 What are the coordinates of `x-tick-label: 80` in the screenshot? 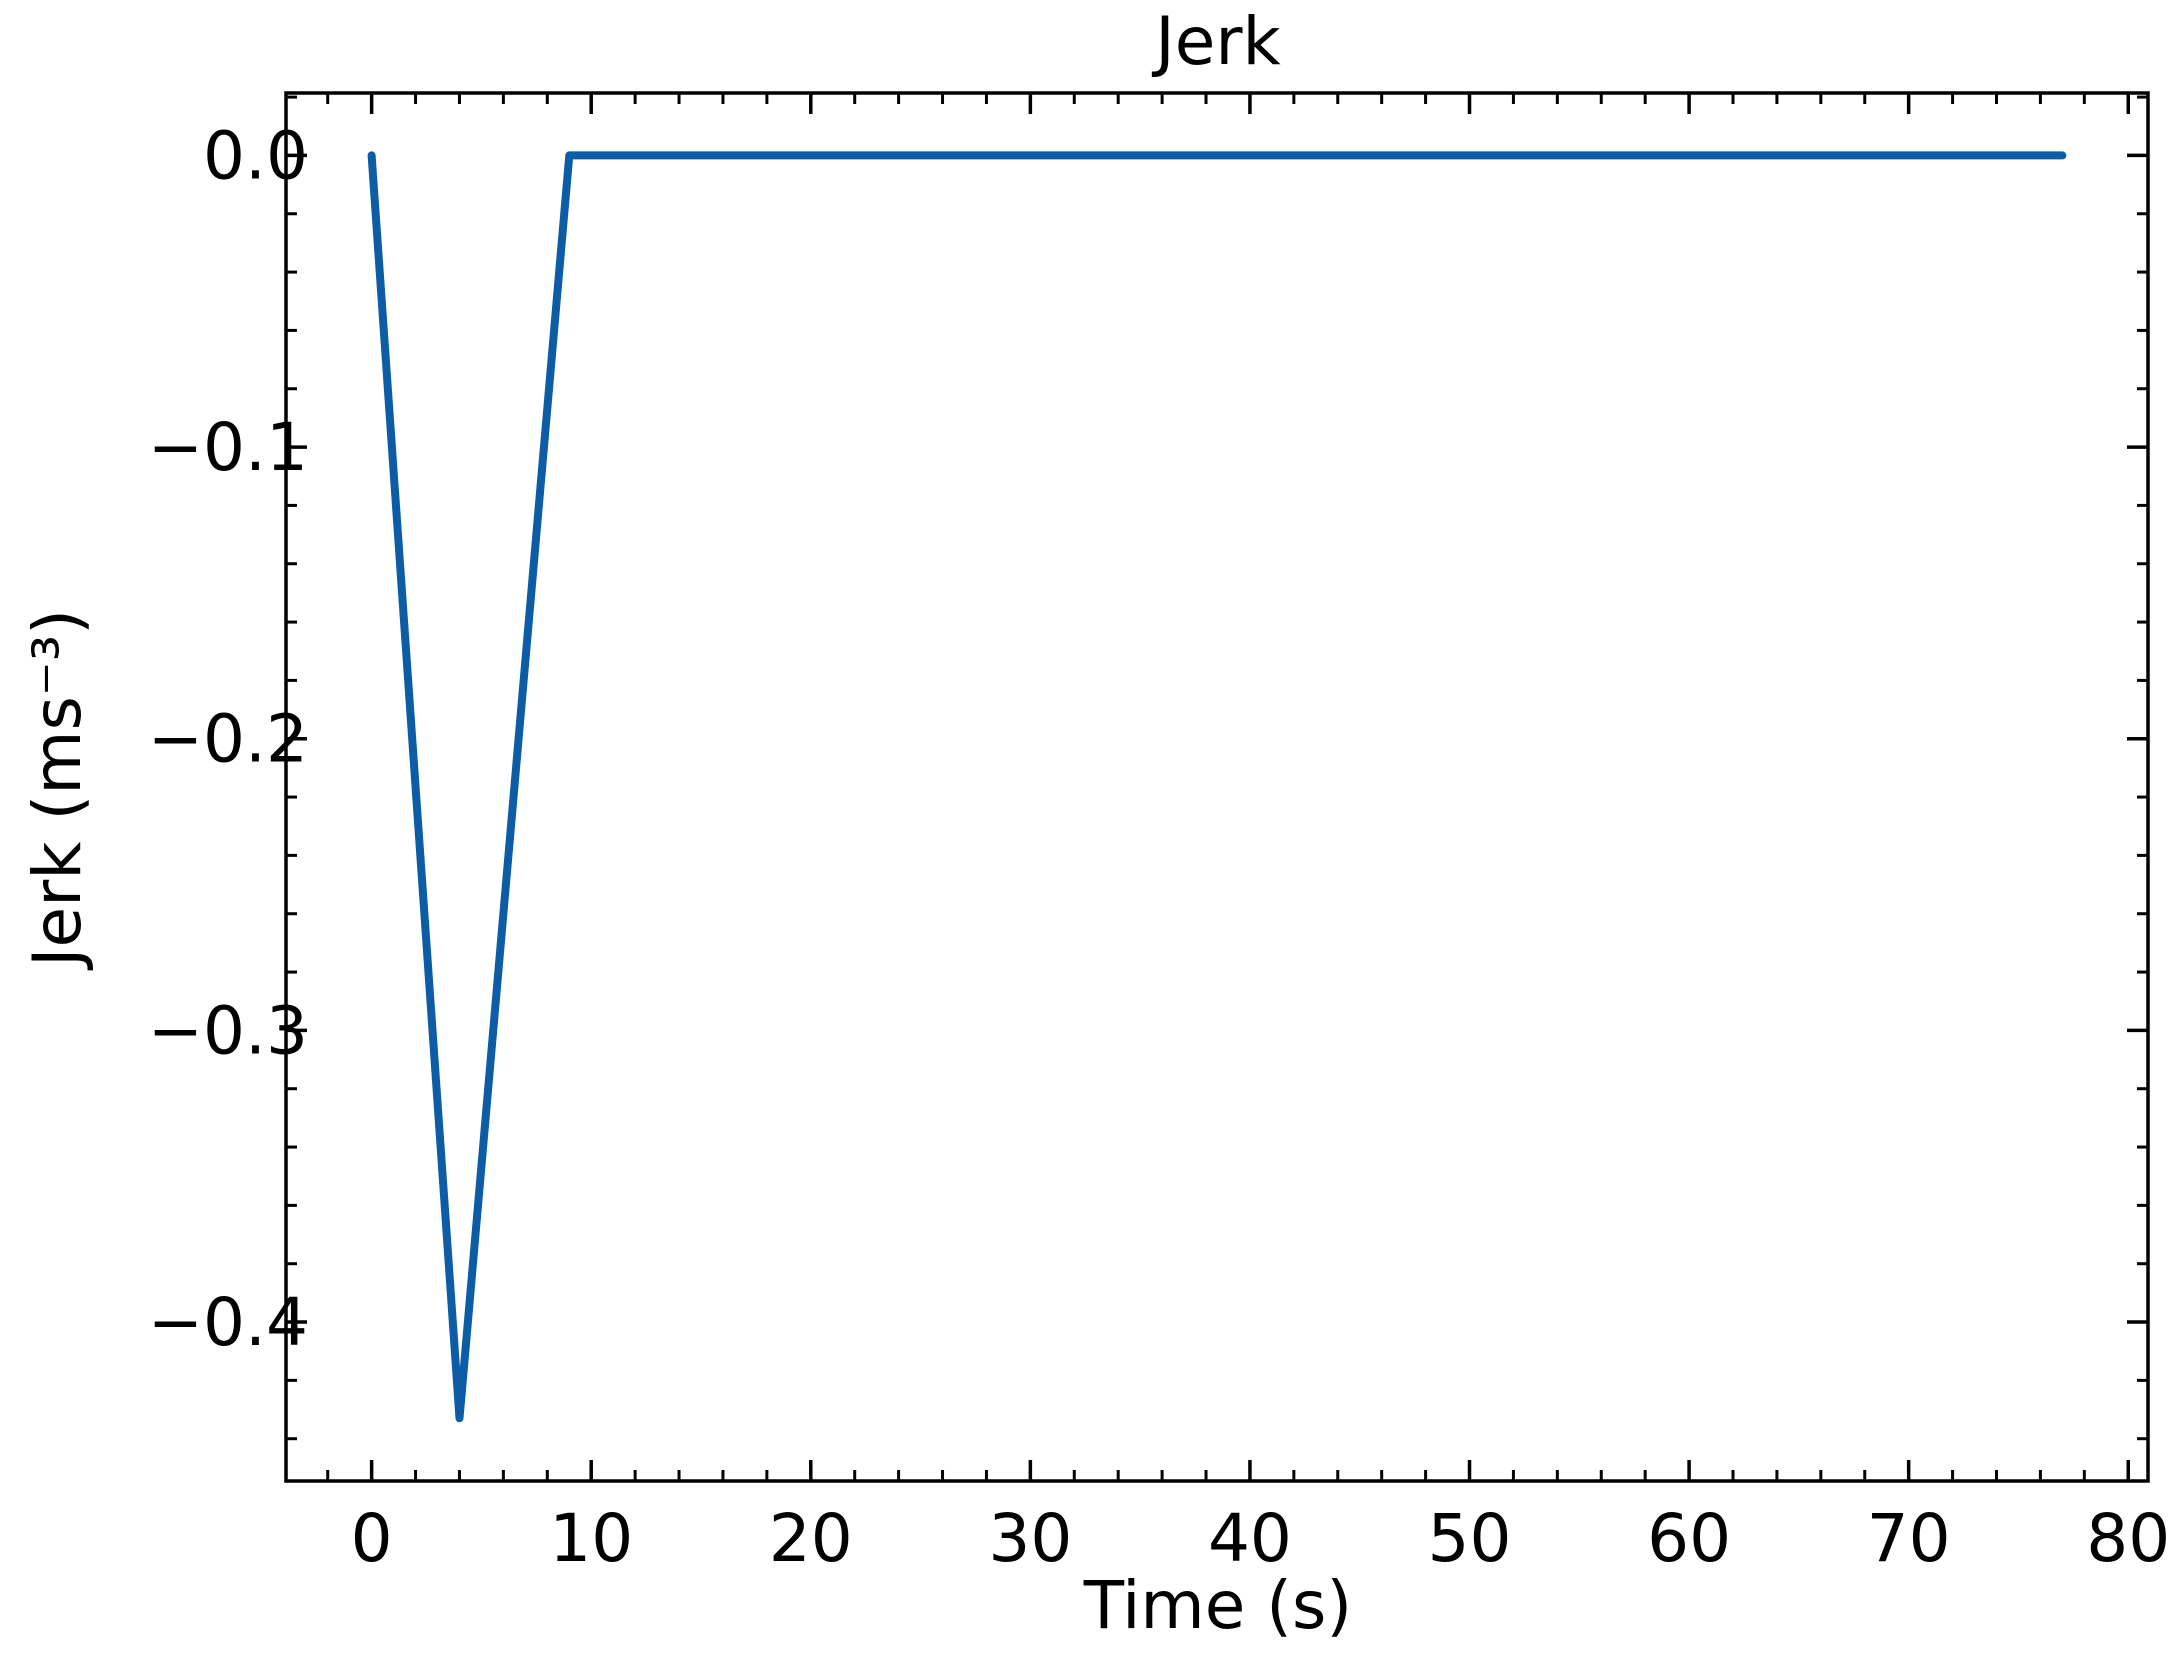 It's located at (2128, 1538).